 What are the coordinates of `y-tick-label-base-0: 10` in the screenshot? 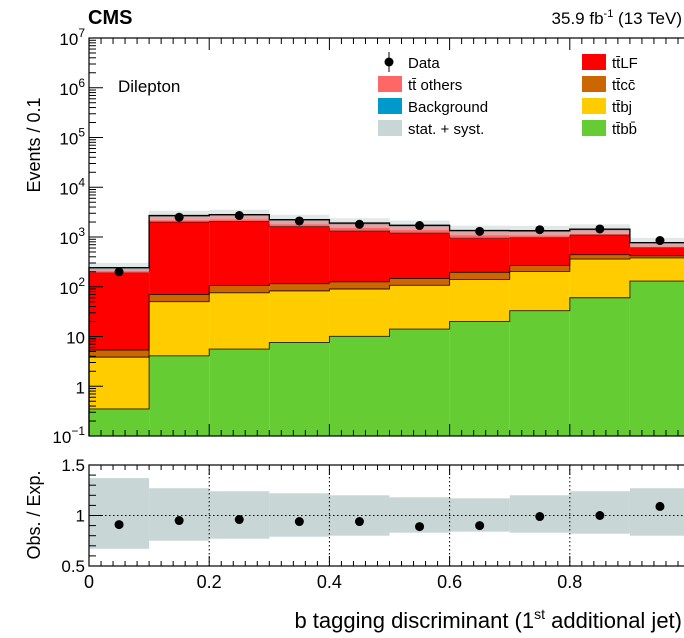 It's located at (61, 437).